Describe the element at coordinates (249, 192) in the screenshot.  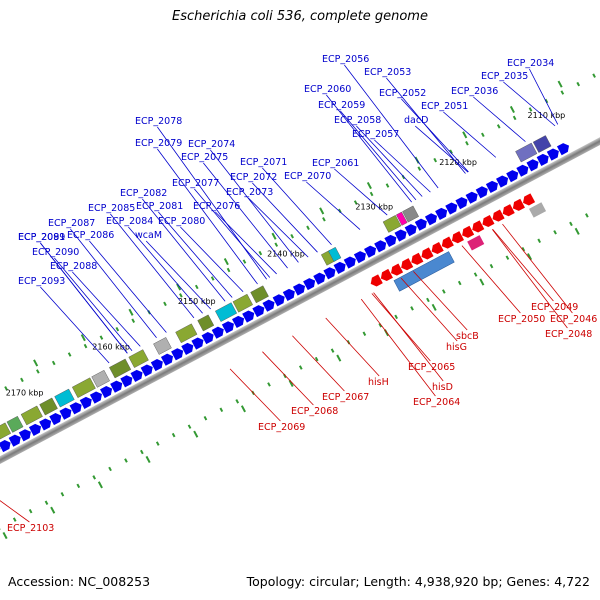
I see `forward-gene-label: ECP_2073` at that location.